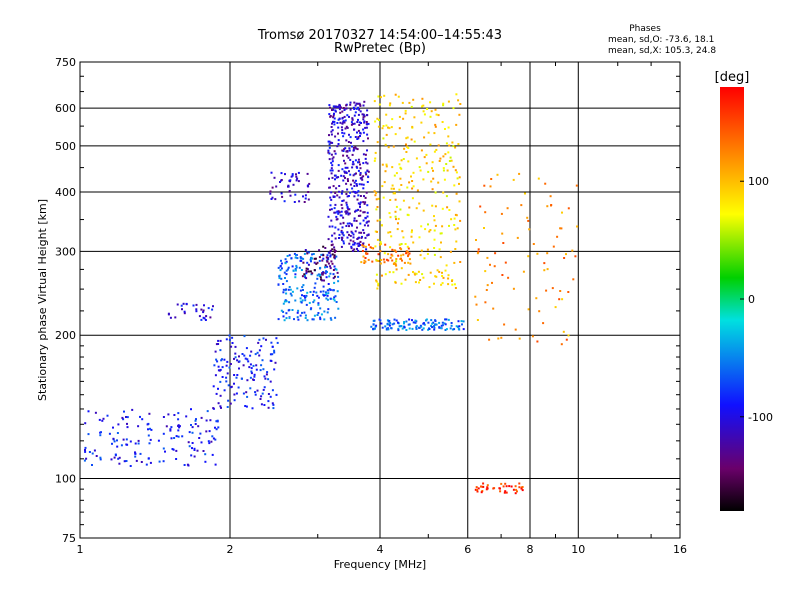 Image resolution: width=800 pixels, height=600 pixels. What do you see at coordinates (760, 417) in the screenshot?
I see `colorbar-tick-label: -100` at bounding box center [760, 417].